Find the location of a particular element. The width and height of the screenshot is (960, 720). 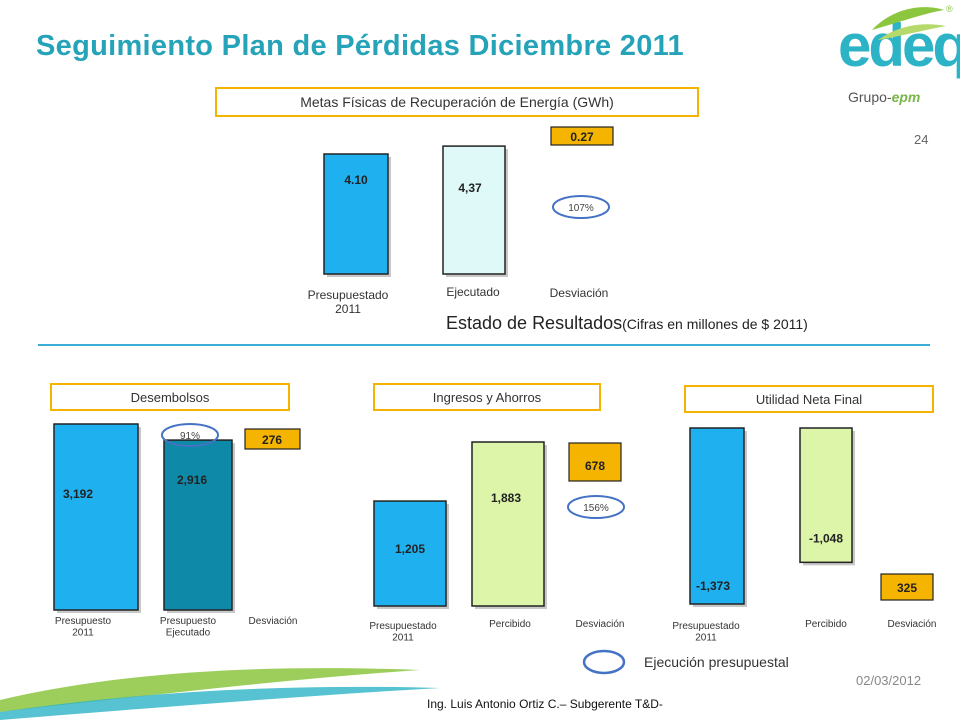

execution-ellipse-metas is located at coordinates (581, 207).